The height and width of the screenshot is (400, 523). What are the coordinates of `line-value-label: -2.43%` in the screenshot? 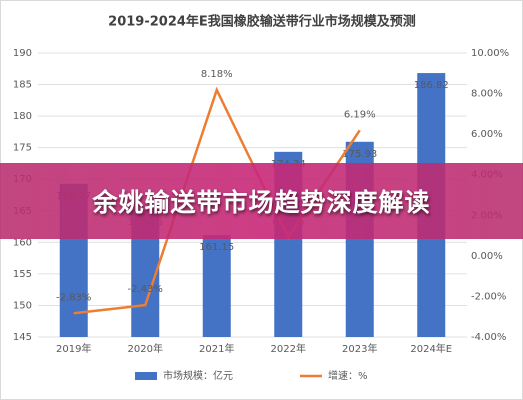 It's located at (145, 289).